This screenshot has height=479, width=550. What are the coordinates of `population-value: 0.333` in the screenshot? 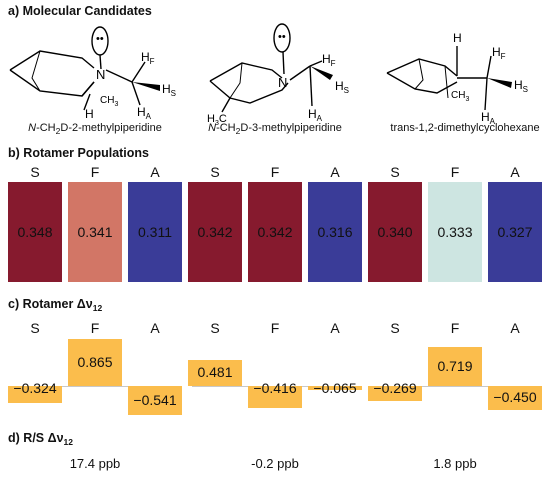 It's located at (455, 232).